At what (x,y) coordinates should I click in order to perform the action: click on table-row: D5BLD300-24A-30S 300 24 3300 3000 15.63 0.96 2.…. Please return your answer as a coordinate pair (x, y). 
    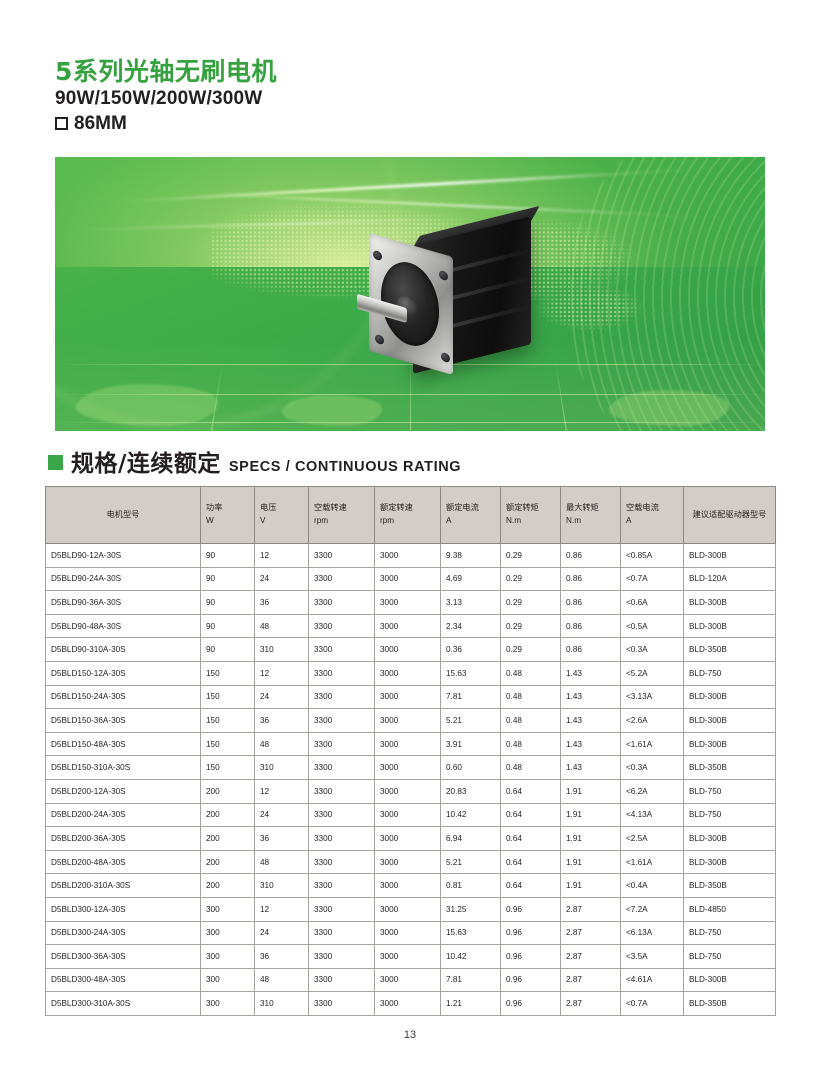
    Looking at the image, I should click on (410, 933).